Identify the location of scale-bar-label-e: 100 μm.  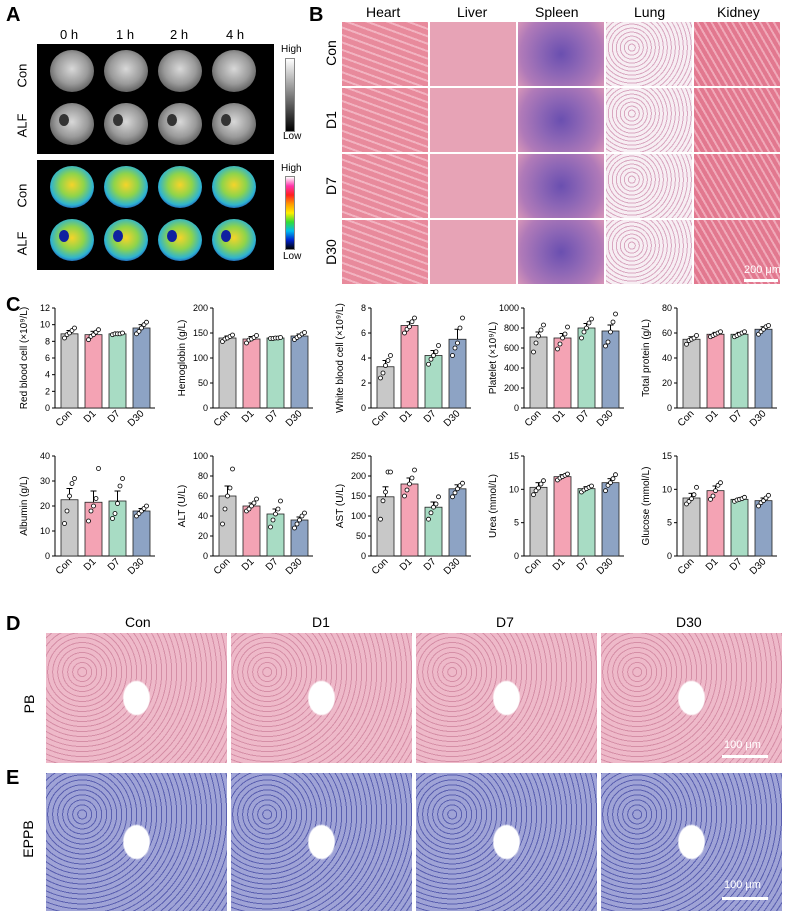
(742, 885).